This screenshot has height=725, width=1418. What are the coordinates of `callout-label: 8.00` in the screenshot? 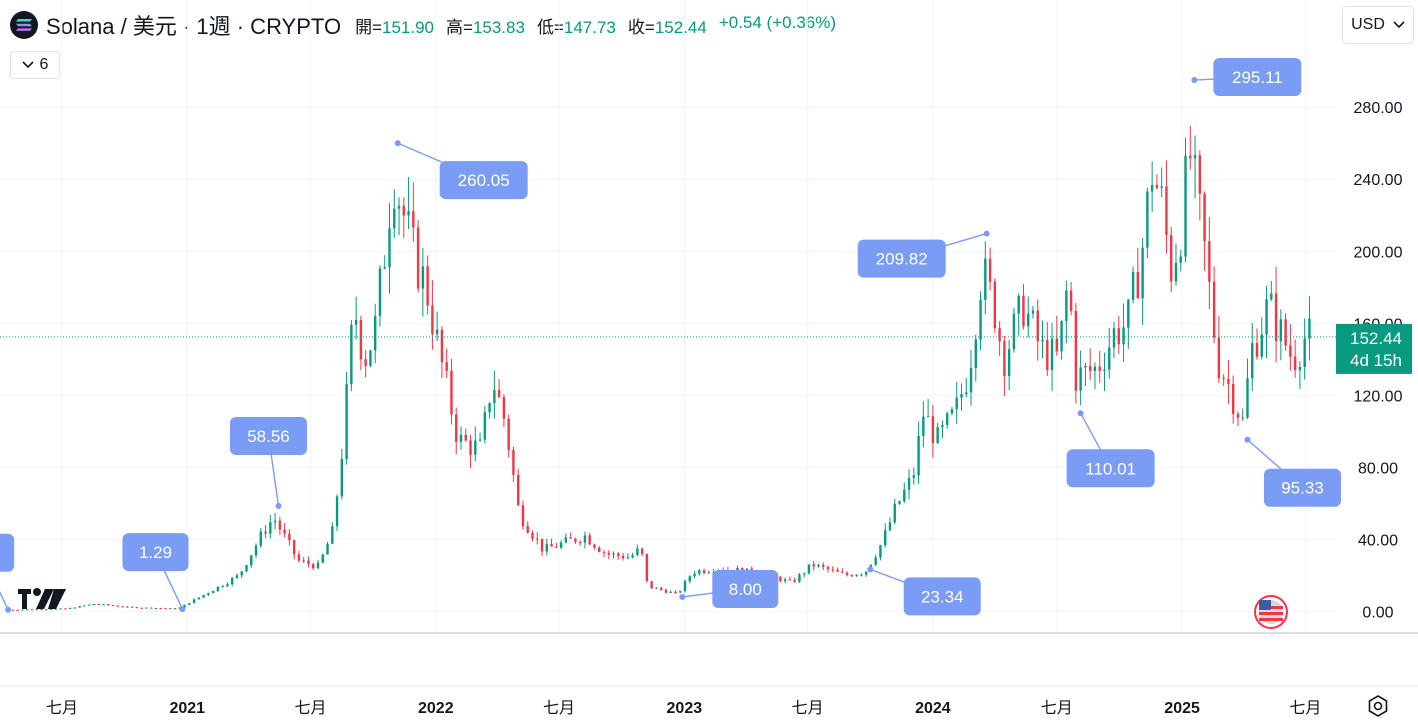 It's located at (745, 589).